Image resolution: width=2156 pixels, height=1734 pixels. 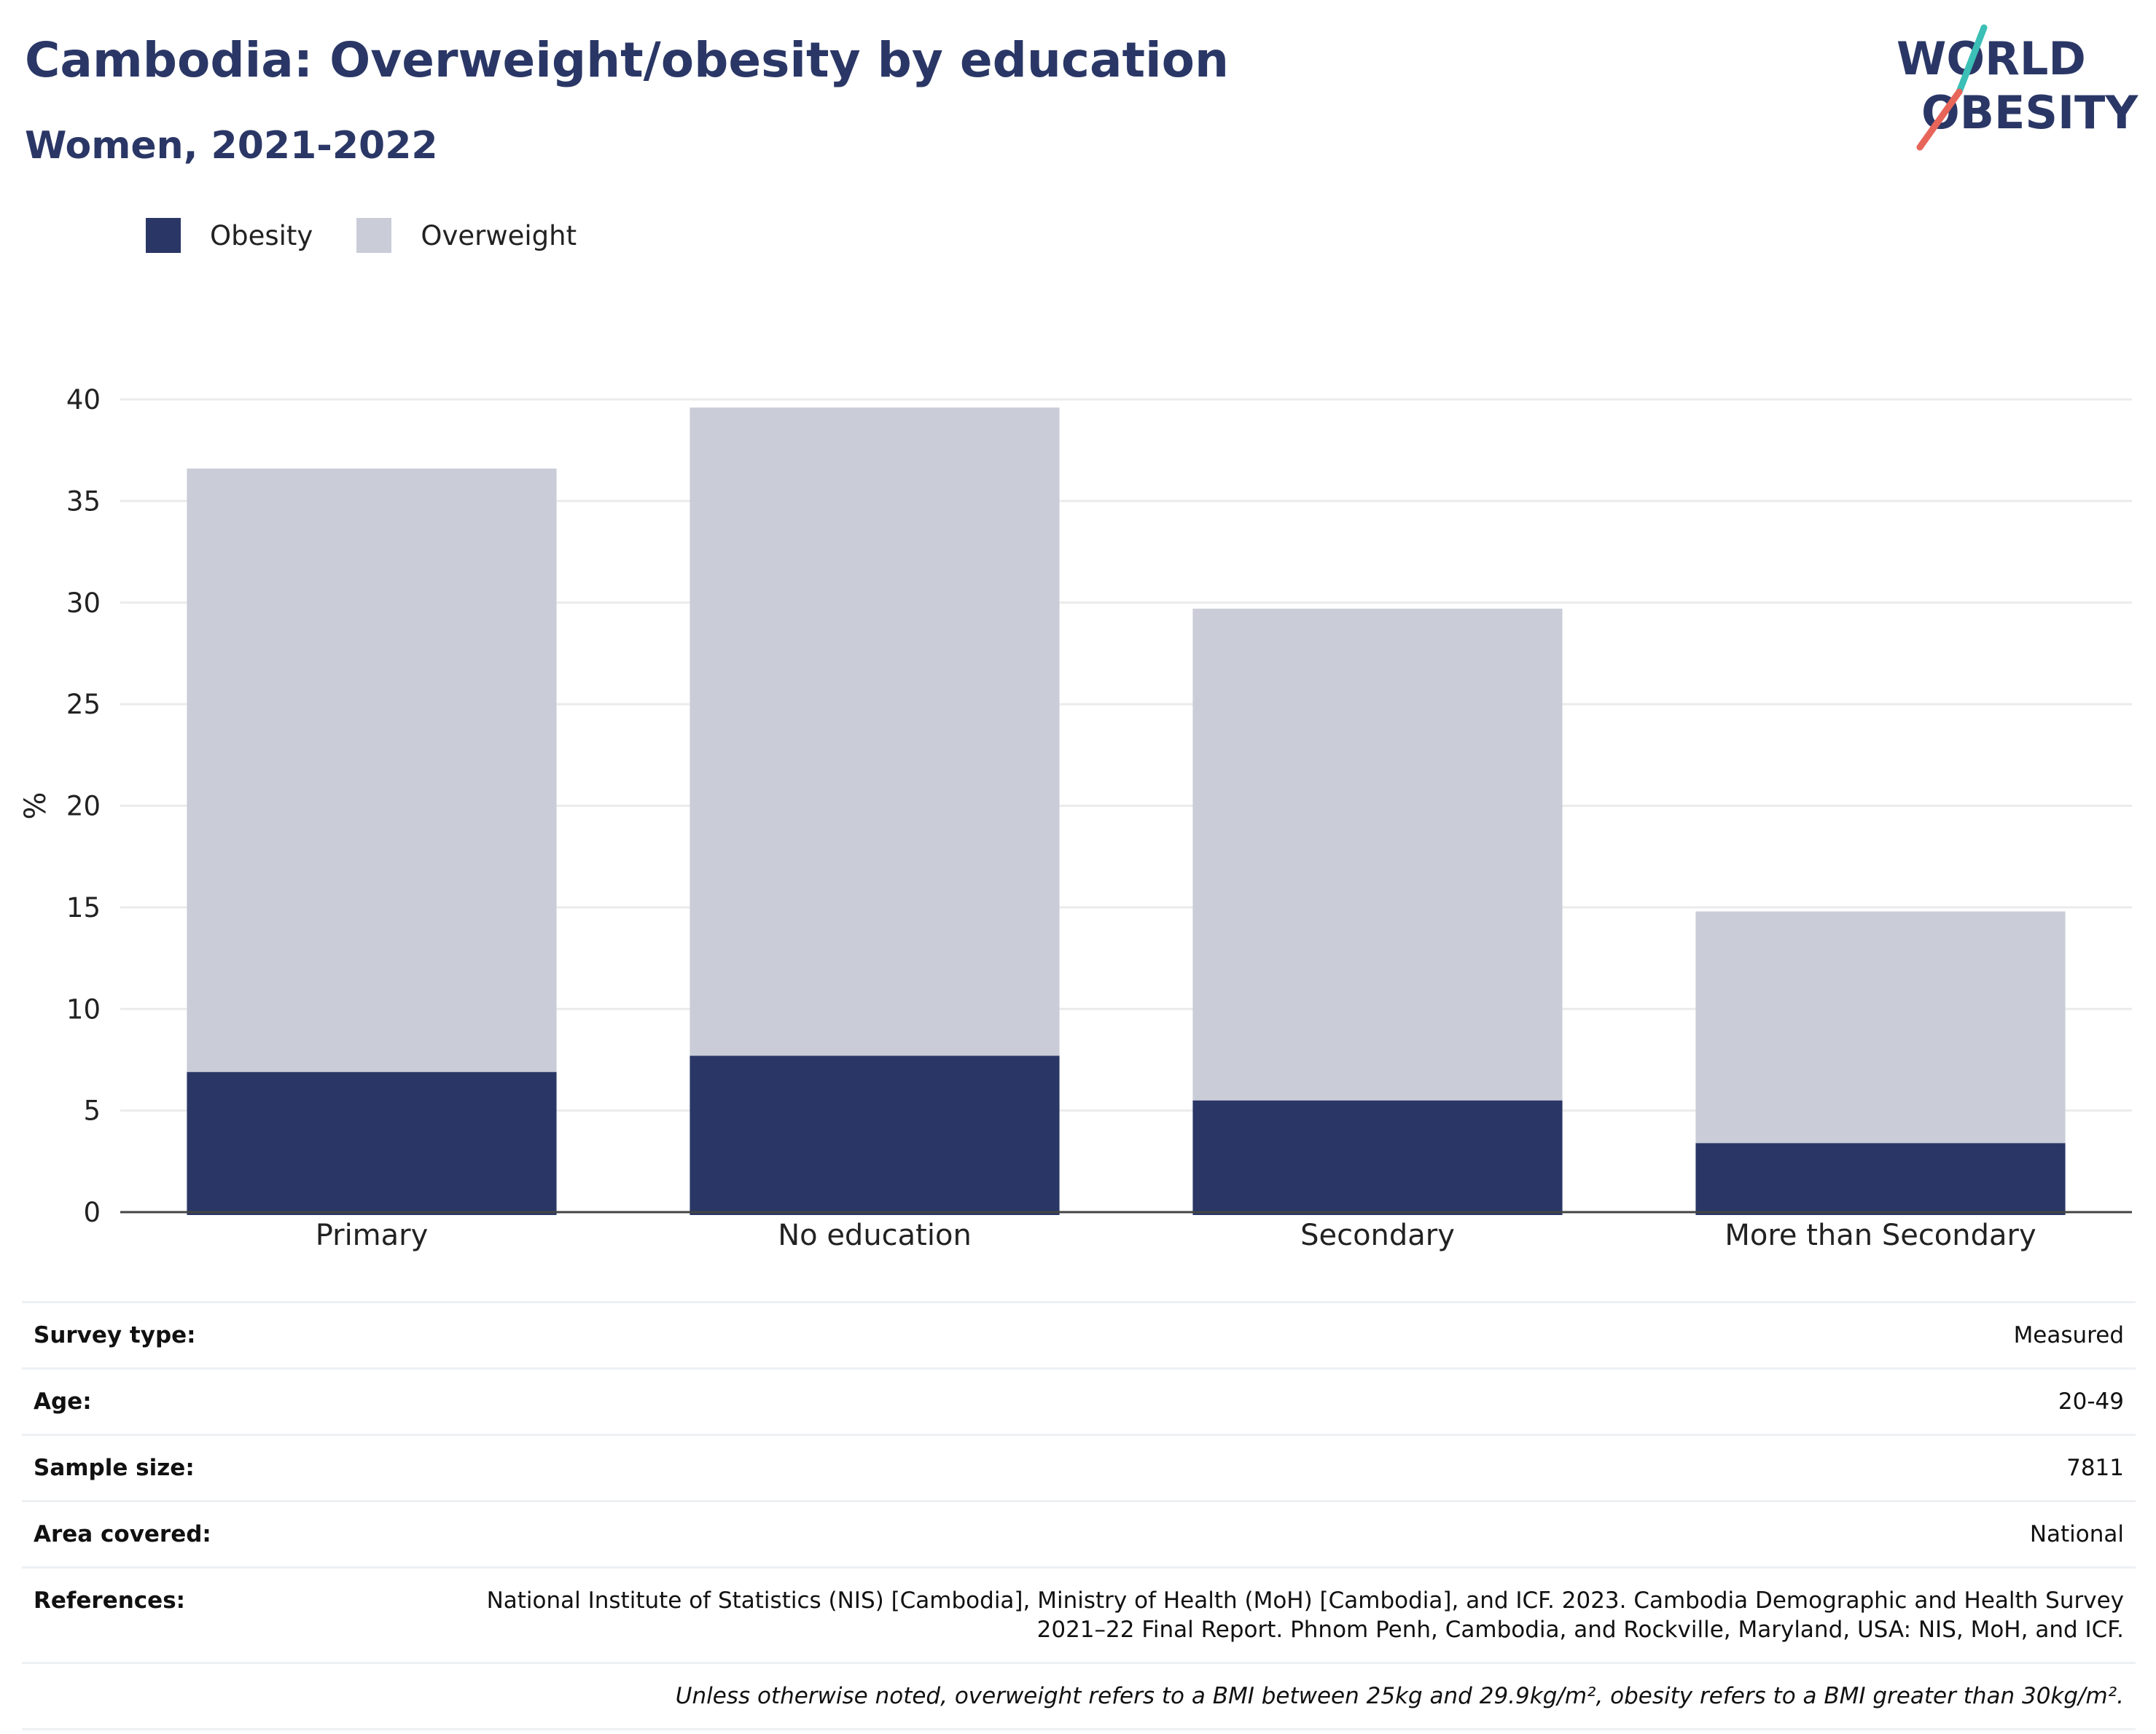 What do you see at coordinates (2091, 1402) in the screenshot?
I see `info-value: 20-49` at bounding box center [2091, 1402].